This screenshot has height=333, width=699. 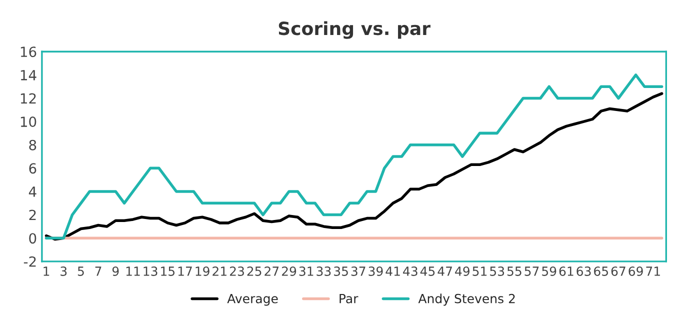 I want to click on y-tick-label: 8, so click(x=32, y=145).